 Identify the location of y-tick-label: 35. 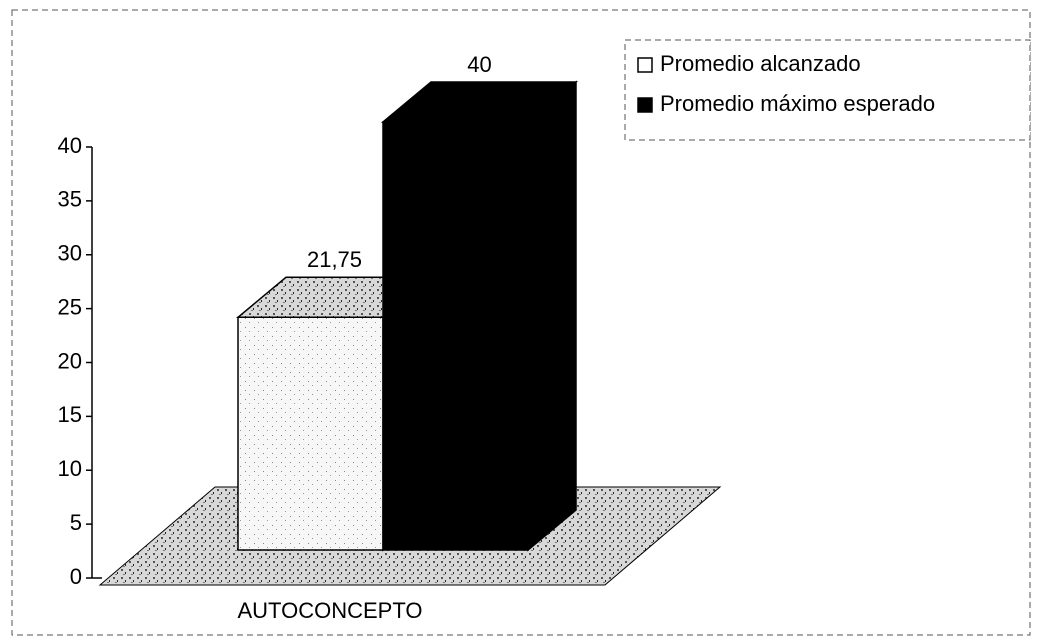
(70, 199).